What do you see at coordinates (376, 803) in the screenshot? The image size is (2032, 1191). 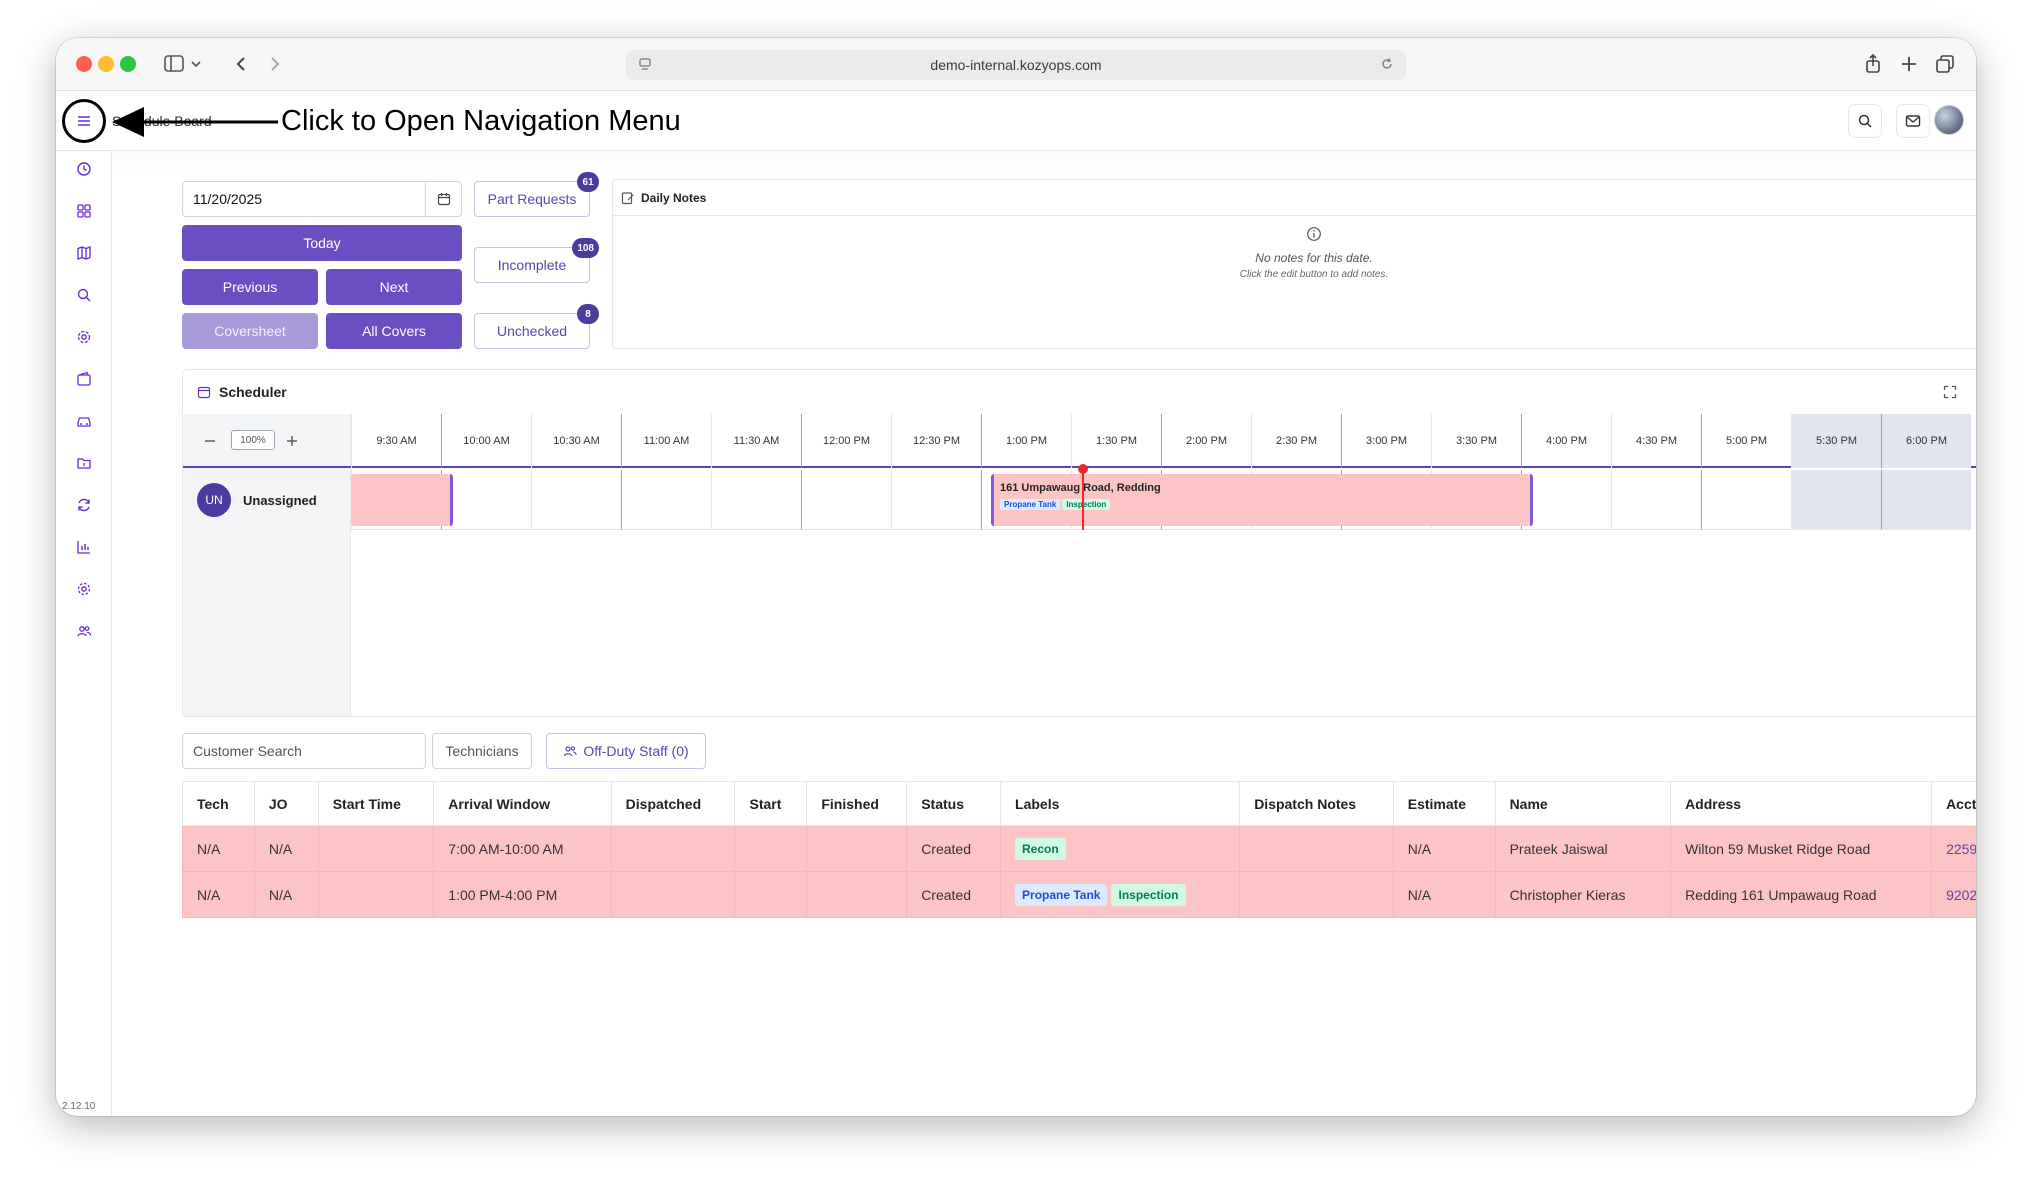 I see `col-start-time: Start Time` at bounding box center [376, 803].